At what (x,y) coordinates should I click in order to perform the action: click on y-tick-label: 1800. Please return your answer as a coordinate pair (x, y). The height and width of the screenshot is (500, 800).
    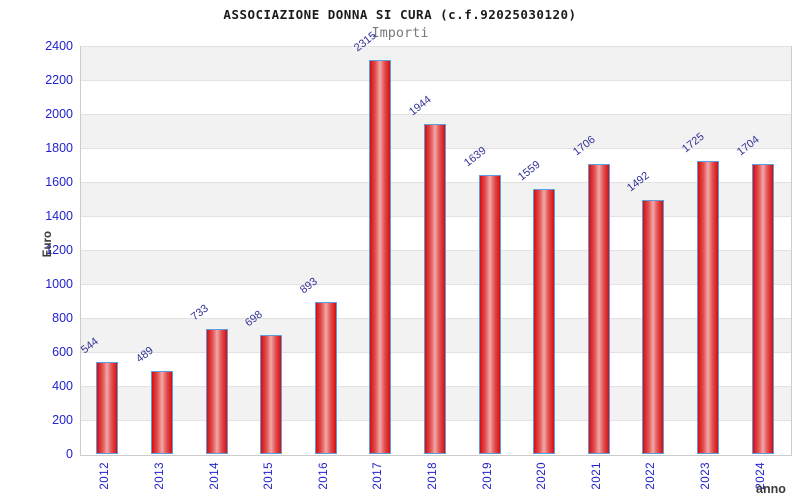
    Looking at the image, I should click on (59, 148).